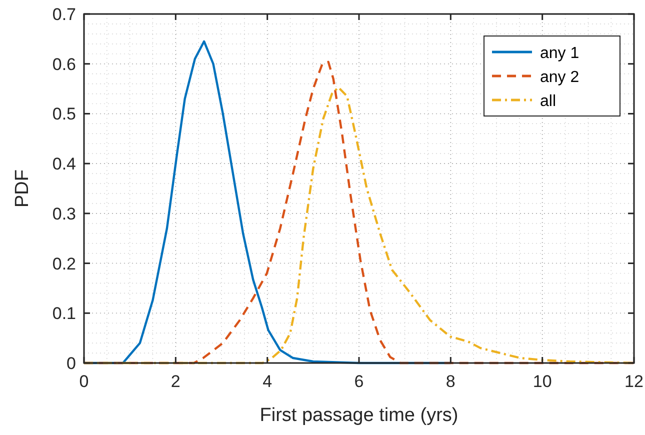  Describe the element at coordinates (634, 381) in the screenshot. I see `x-tick-label: 12` at that location.